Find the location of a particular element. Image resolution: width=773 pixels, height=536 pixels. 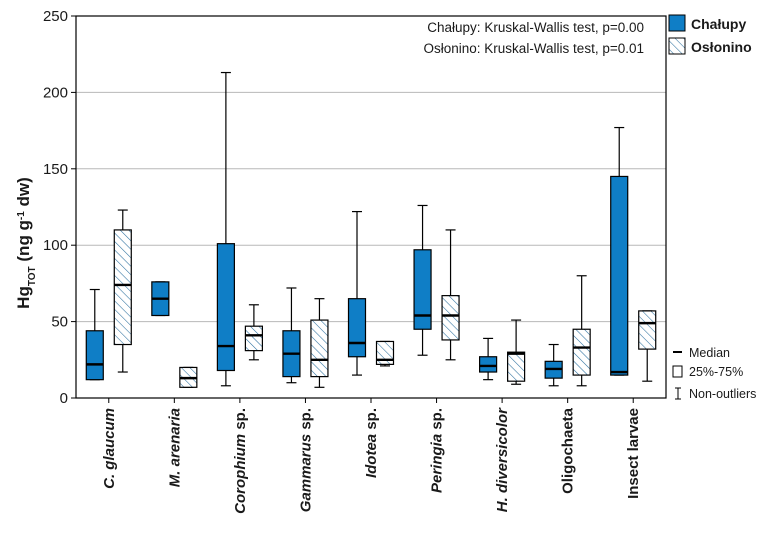

statistics-key: Median 25%-75% Non-outliers is located at coordinates (714, 373).